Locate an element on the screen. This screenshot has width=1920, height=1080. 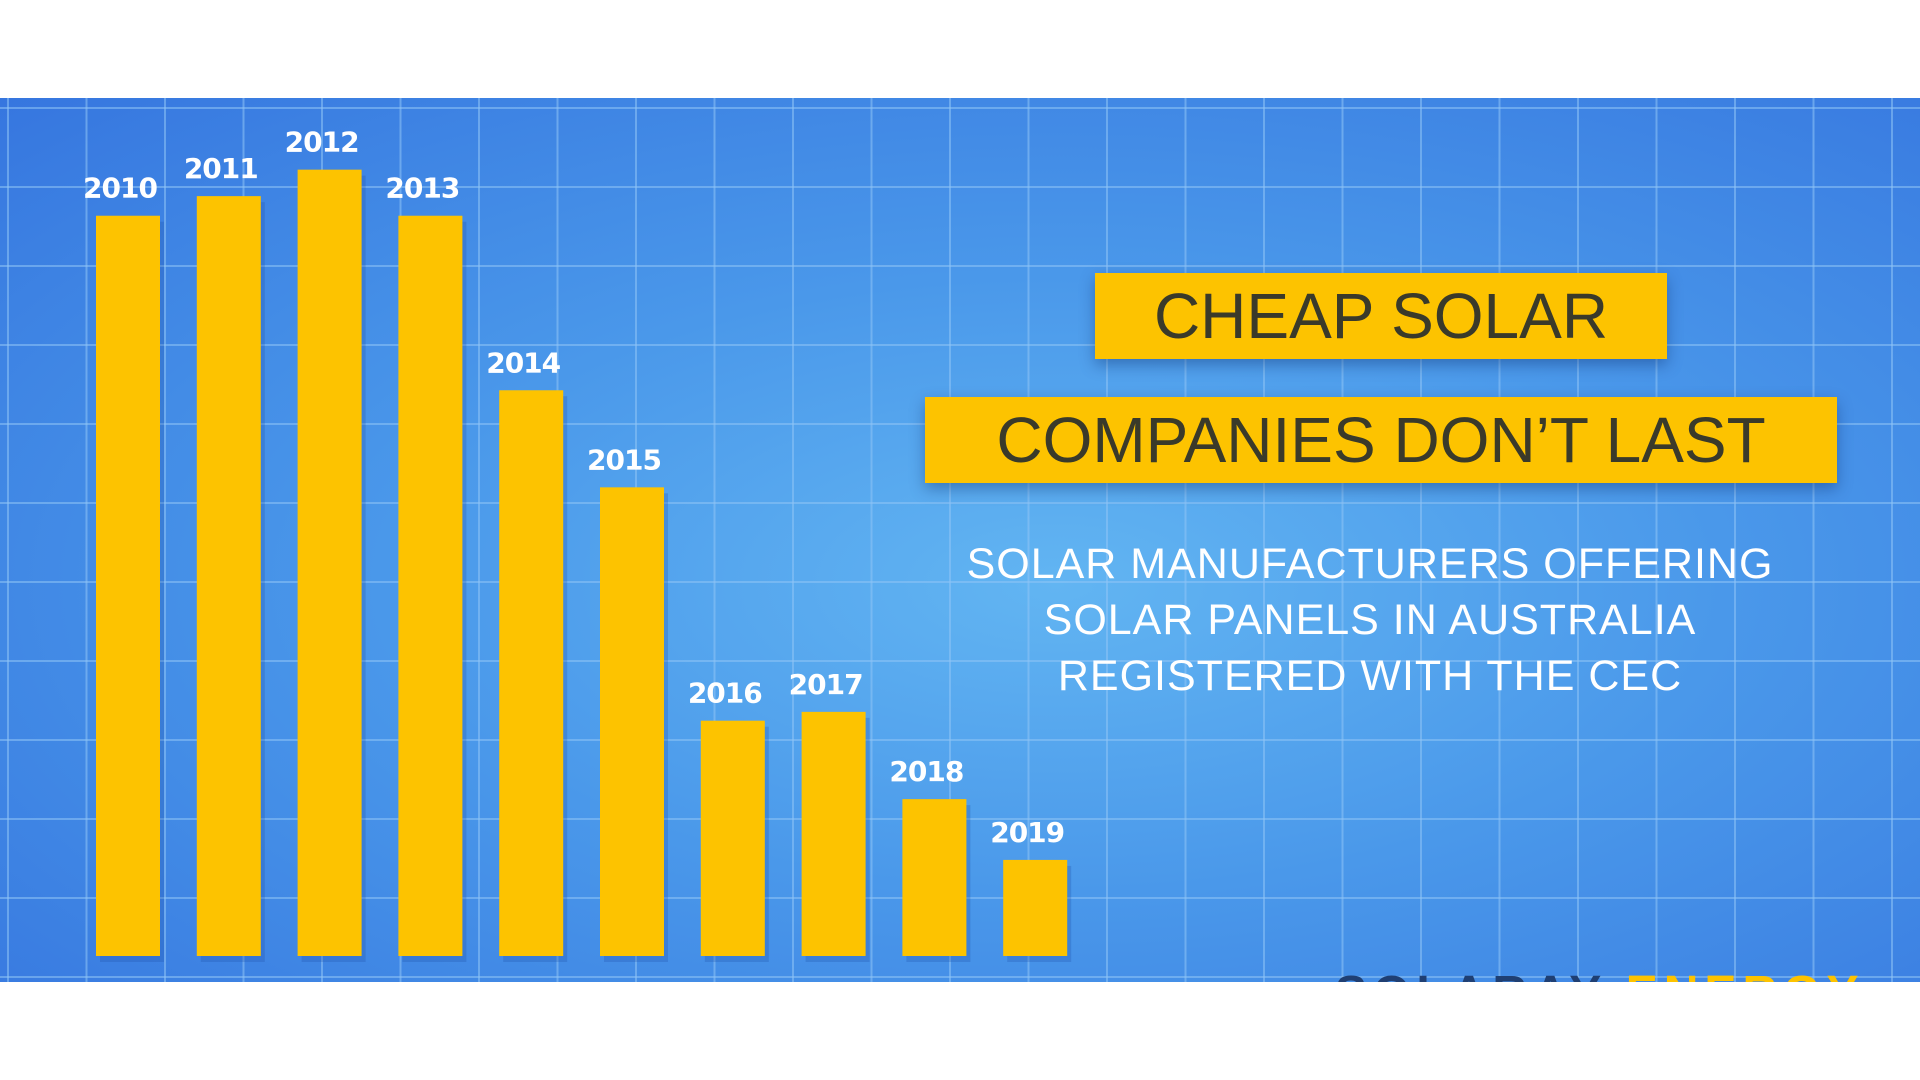
bar-label-2016: 2016 is located at coordinates (725, 693).